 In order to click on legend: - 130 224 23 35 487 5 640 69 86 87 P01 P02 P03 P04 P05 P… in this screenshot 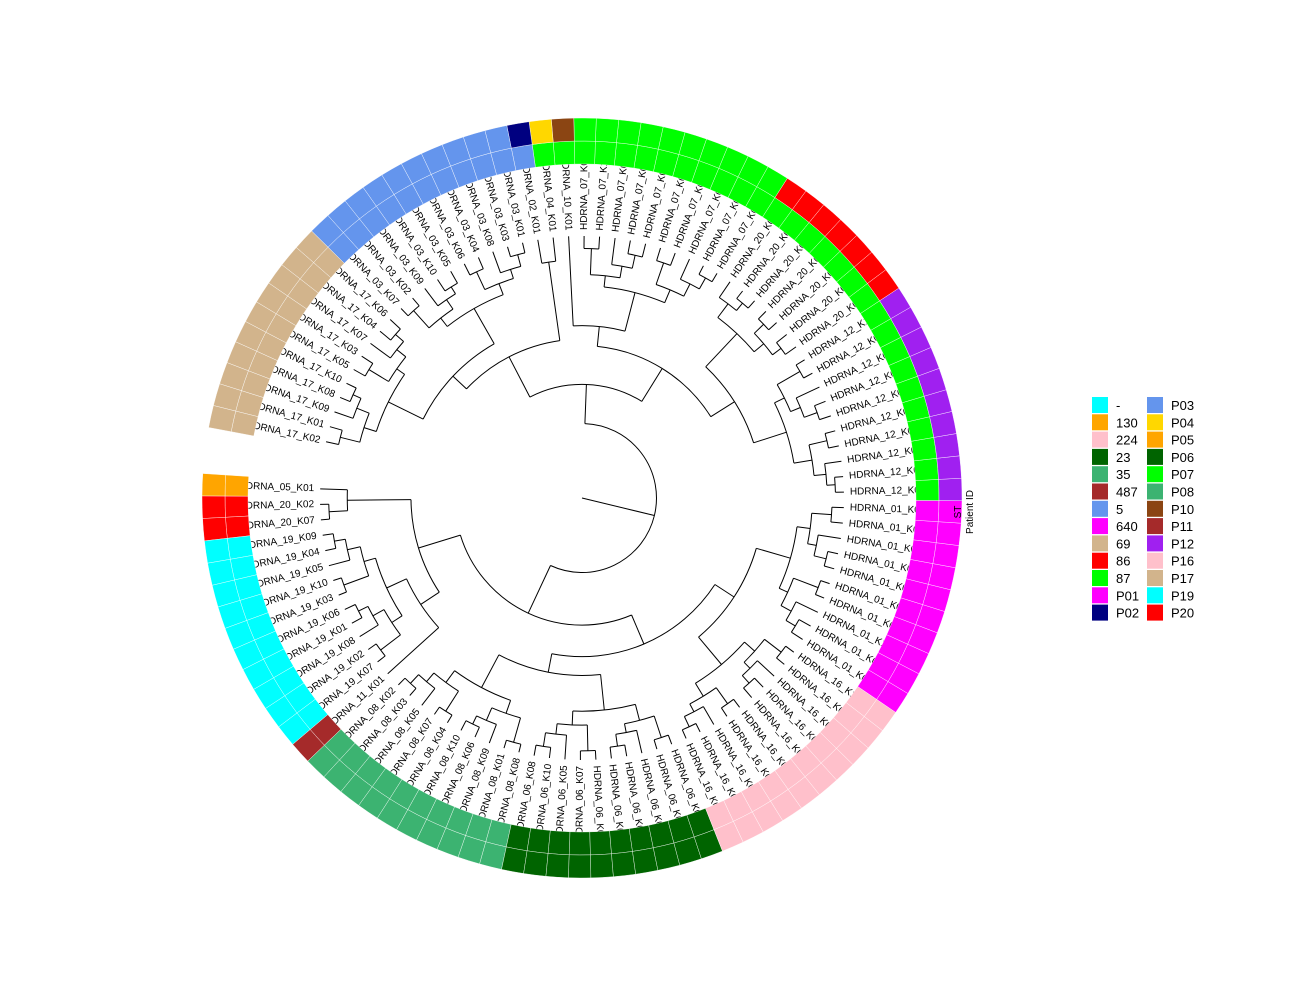, I will do `click(1143, 509)`.